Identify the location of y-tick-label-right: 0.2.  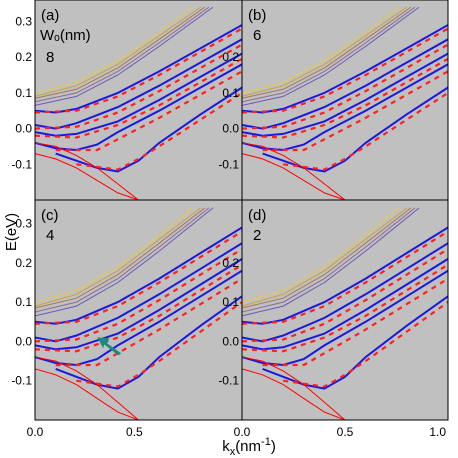
(230, 57).